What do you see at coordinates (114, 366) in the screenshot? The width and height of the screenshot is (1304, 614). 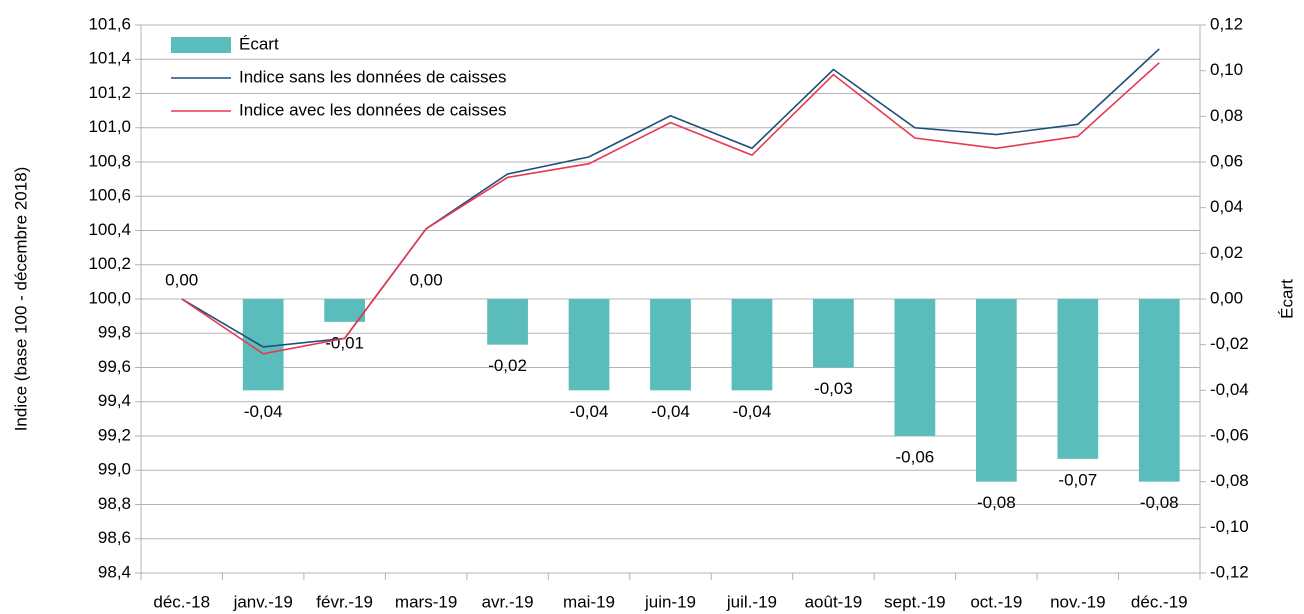 I see `y-tick-label: 99,6` at bounding box center [114, 366].